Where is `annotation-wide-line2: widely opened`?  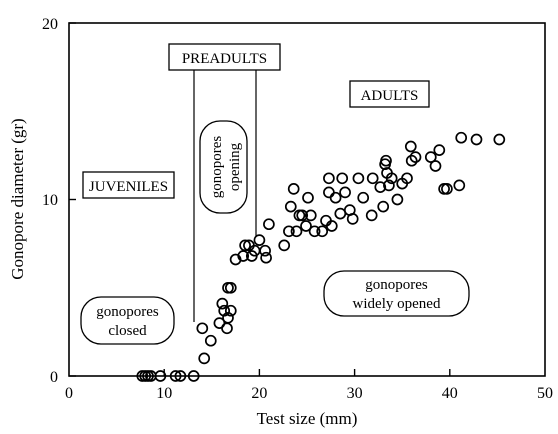 annotation-wide-line2: widely opened is located at coordinates (397, 304).